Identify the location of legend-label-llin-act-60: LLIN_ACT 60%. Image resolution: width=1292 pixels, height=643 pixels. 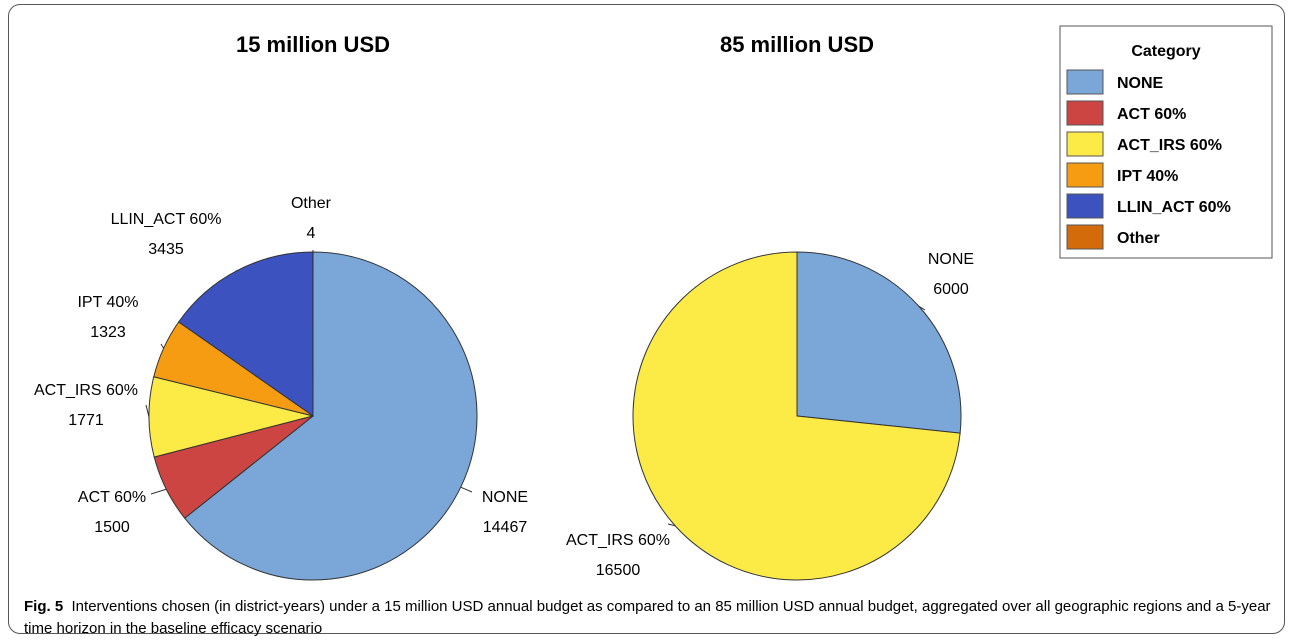
(1174, 207).